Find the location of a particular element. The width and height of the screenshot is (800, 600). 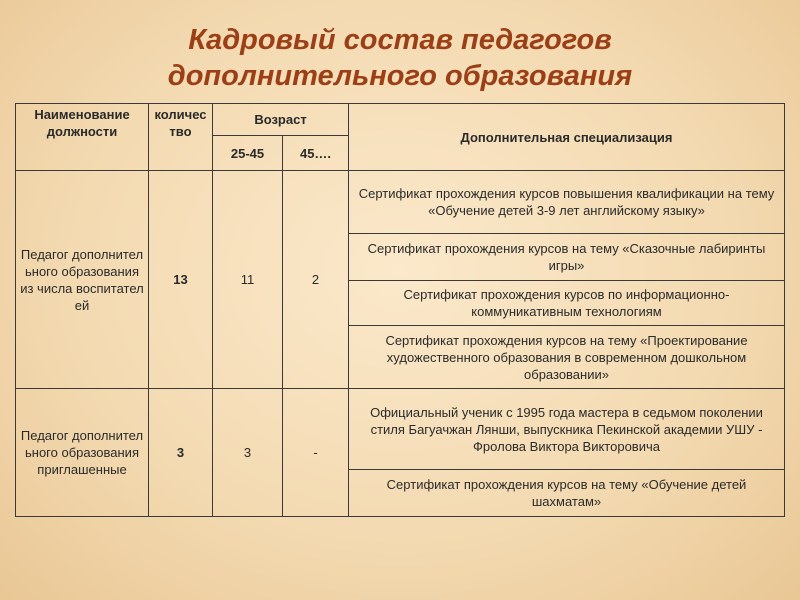

header-age: Возраст is located at coordinates (280, 119).